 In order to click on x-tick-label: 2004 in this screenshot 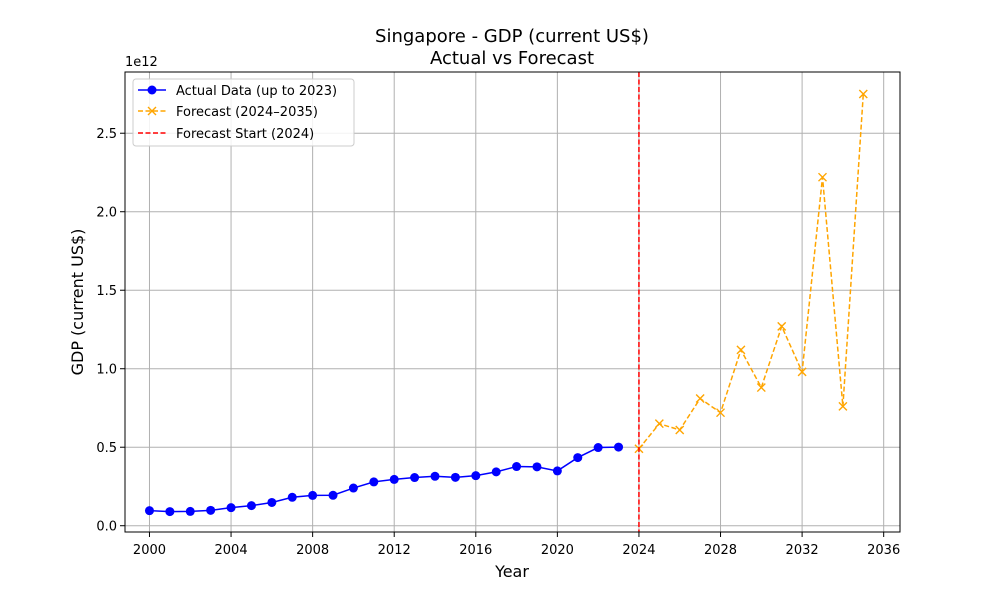, I will do `click(231, 550)`.